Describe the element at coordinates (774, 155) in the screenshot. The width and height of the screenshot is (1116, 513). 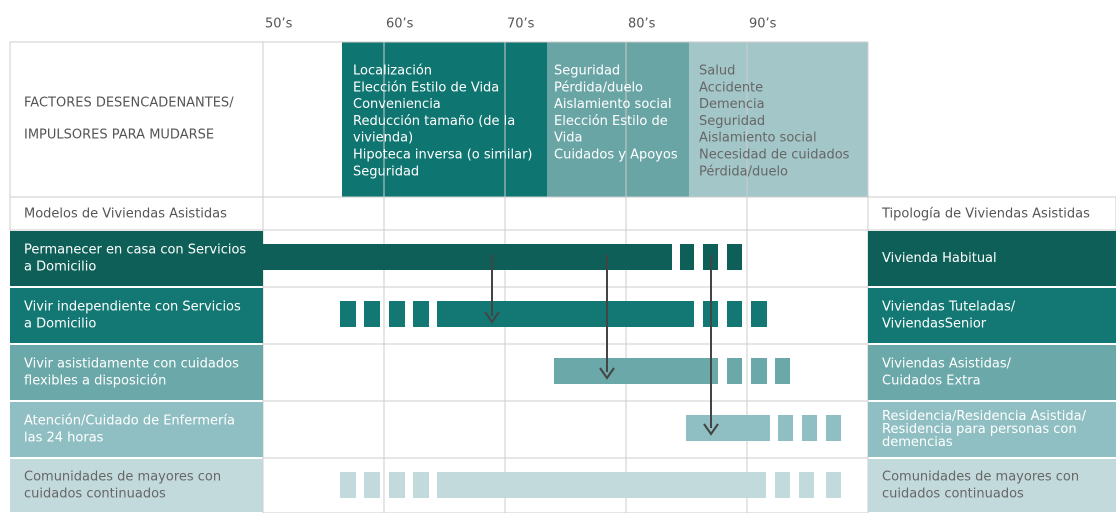
I see `factor: Necesidad de cuidados` at that location.